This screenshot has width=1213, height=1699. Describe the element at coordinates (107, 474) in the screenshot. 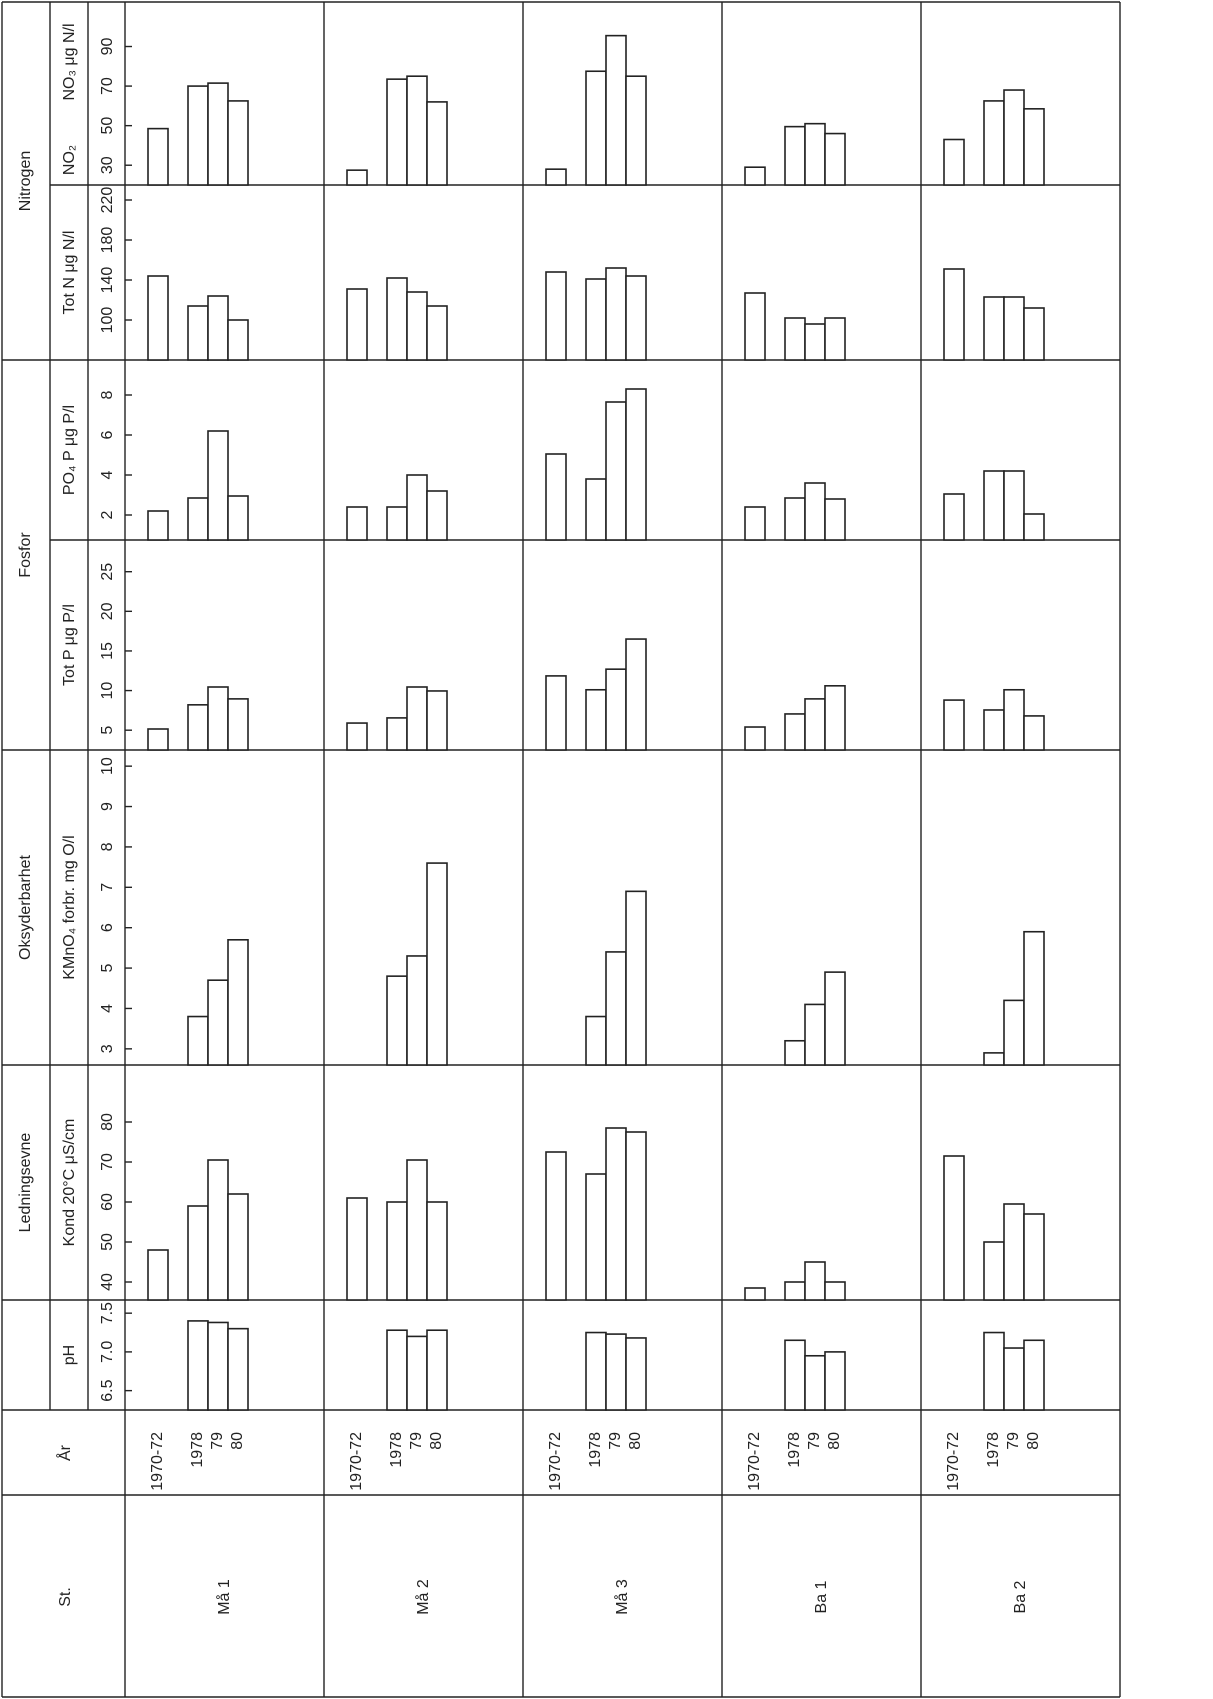

I see `y-tick-label: 4` at that location.